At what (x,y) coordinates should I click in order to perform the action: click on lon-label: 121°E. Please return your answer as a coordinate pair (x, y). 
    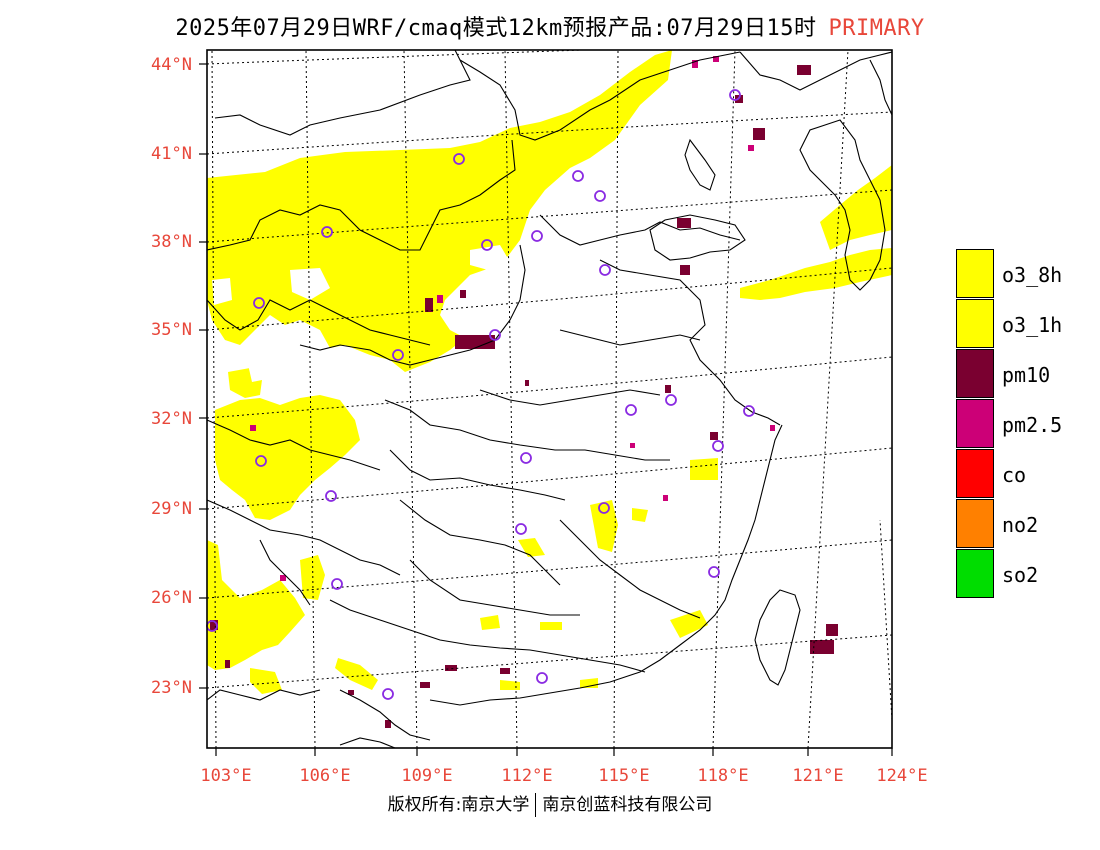
    Looking at the image, I should click on (818, 776).